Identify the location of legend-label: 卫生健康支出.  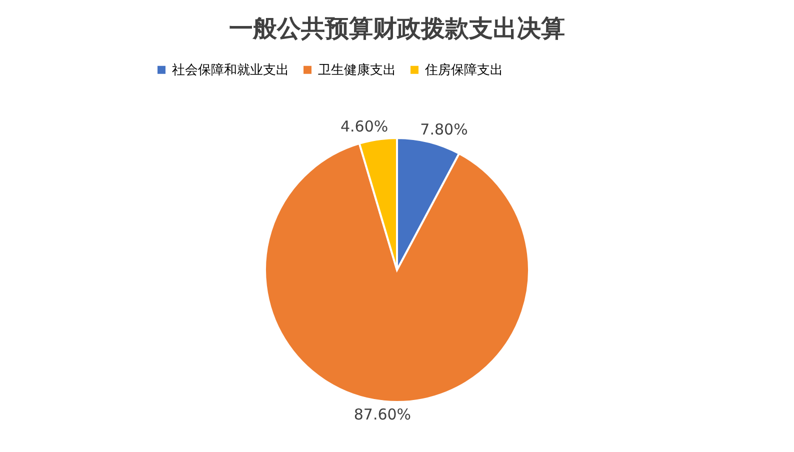
(357, 70).